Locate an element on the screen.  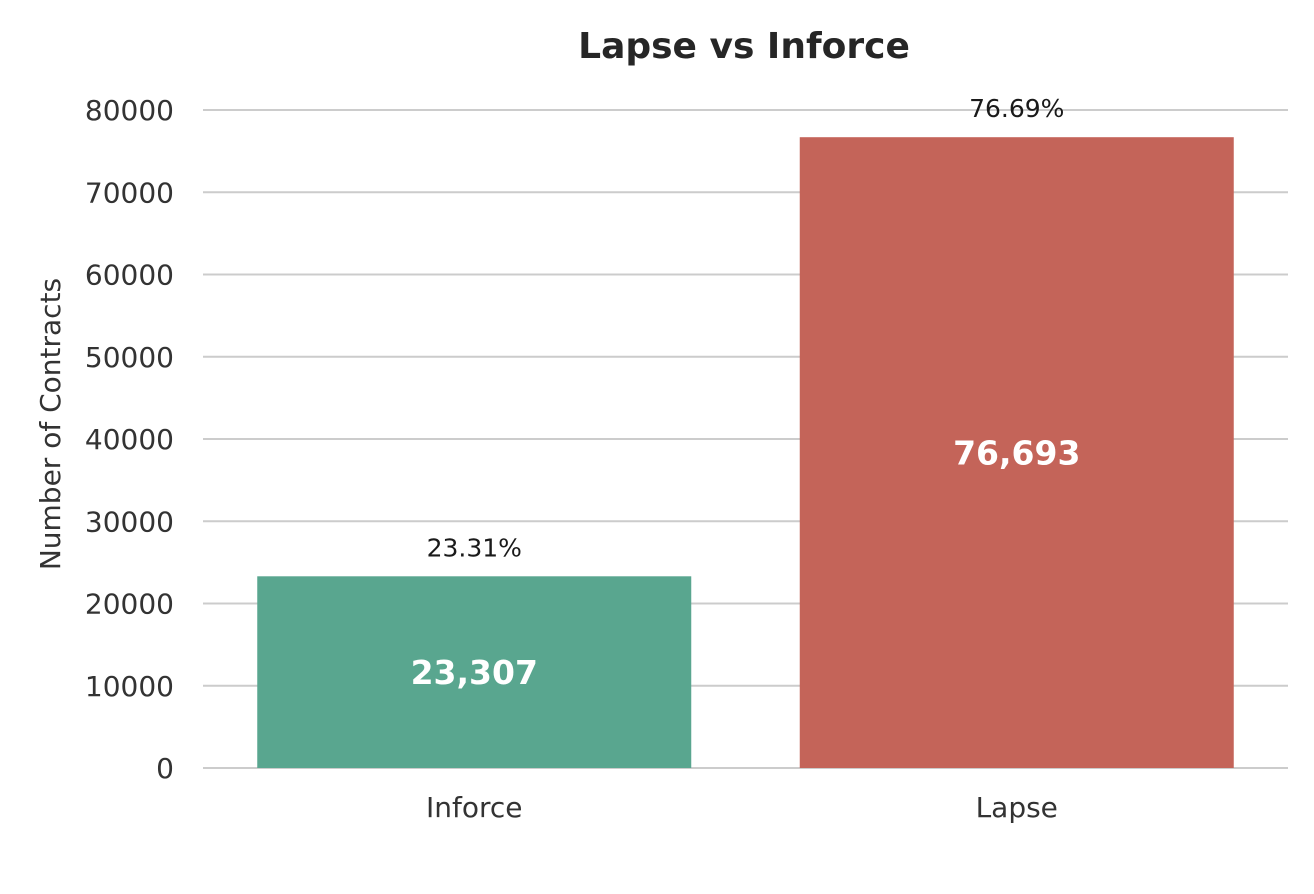
percent-label: 23.31% is located at coordinates (474, 547).